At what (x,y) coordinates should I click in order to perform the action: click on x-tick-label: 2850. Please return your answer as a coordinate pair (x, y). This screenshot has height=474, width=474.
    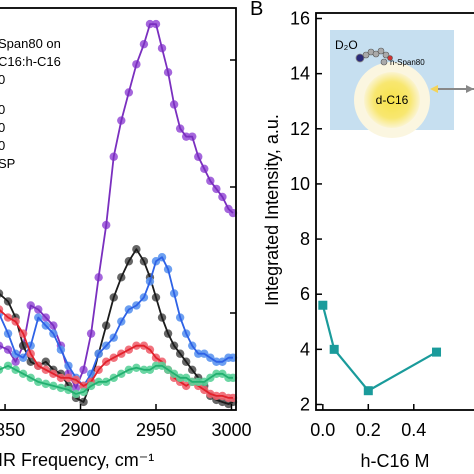
    Looking at the image, I should click on (12, 430).